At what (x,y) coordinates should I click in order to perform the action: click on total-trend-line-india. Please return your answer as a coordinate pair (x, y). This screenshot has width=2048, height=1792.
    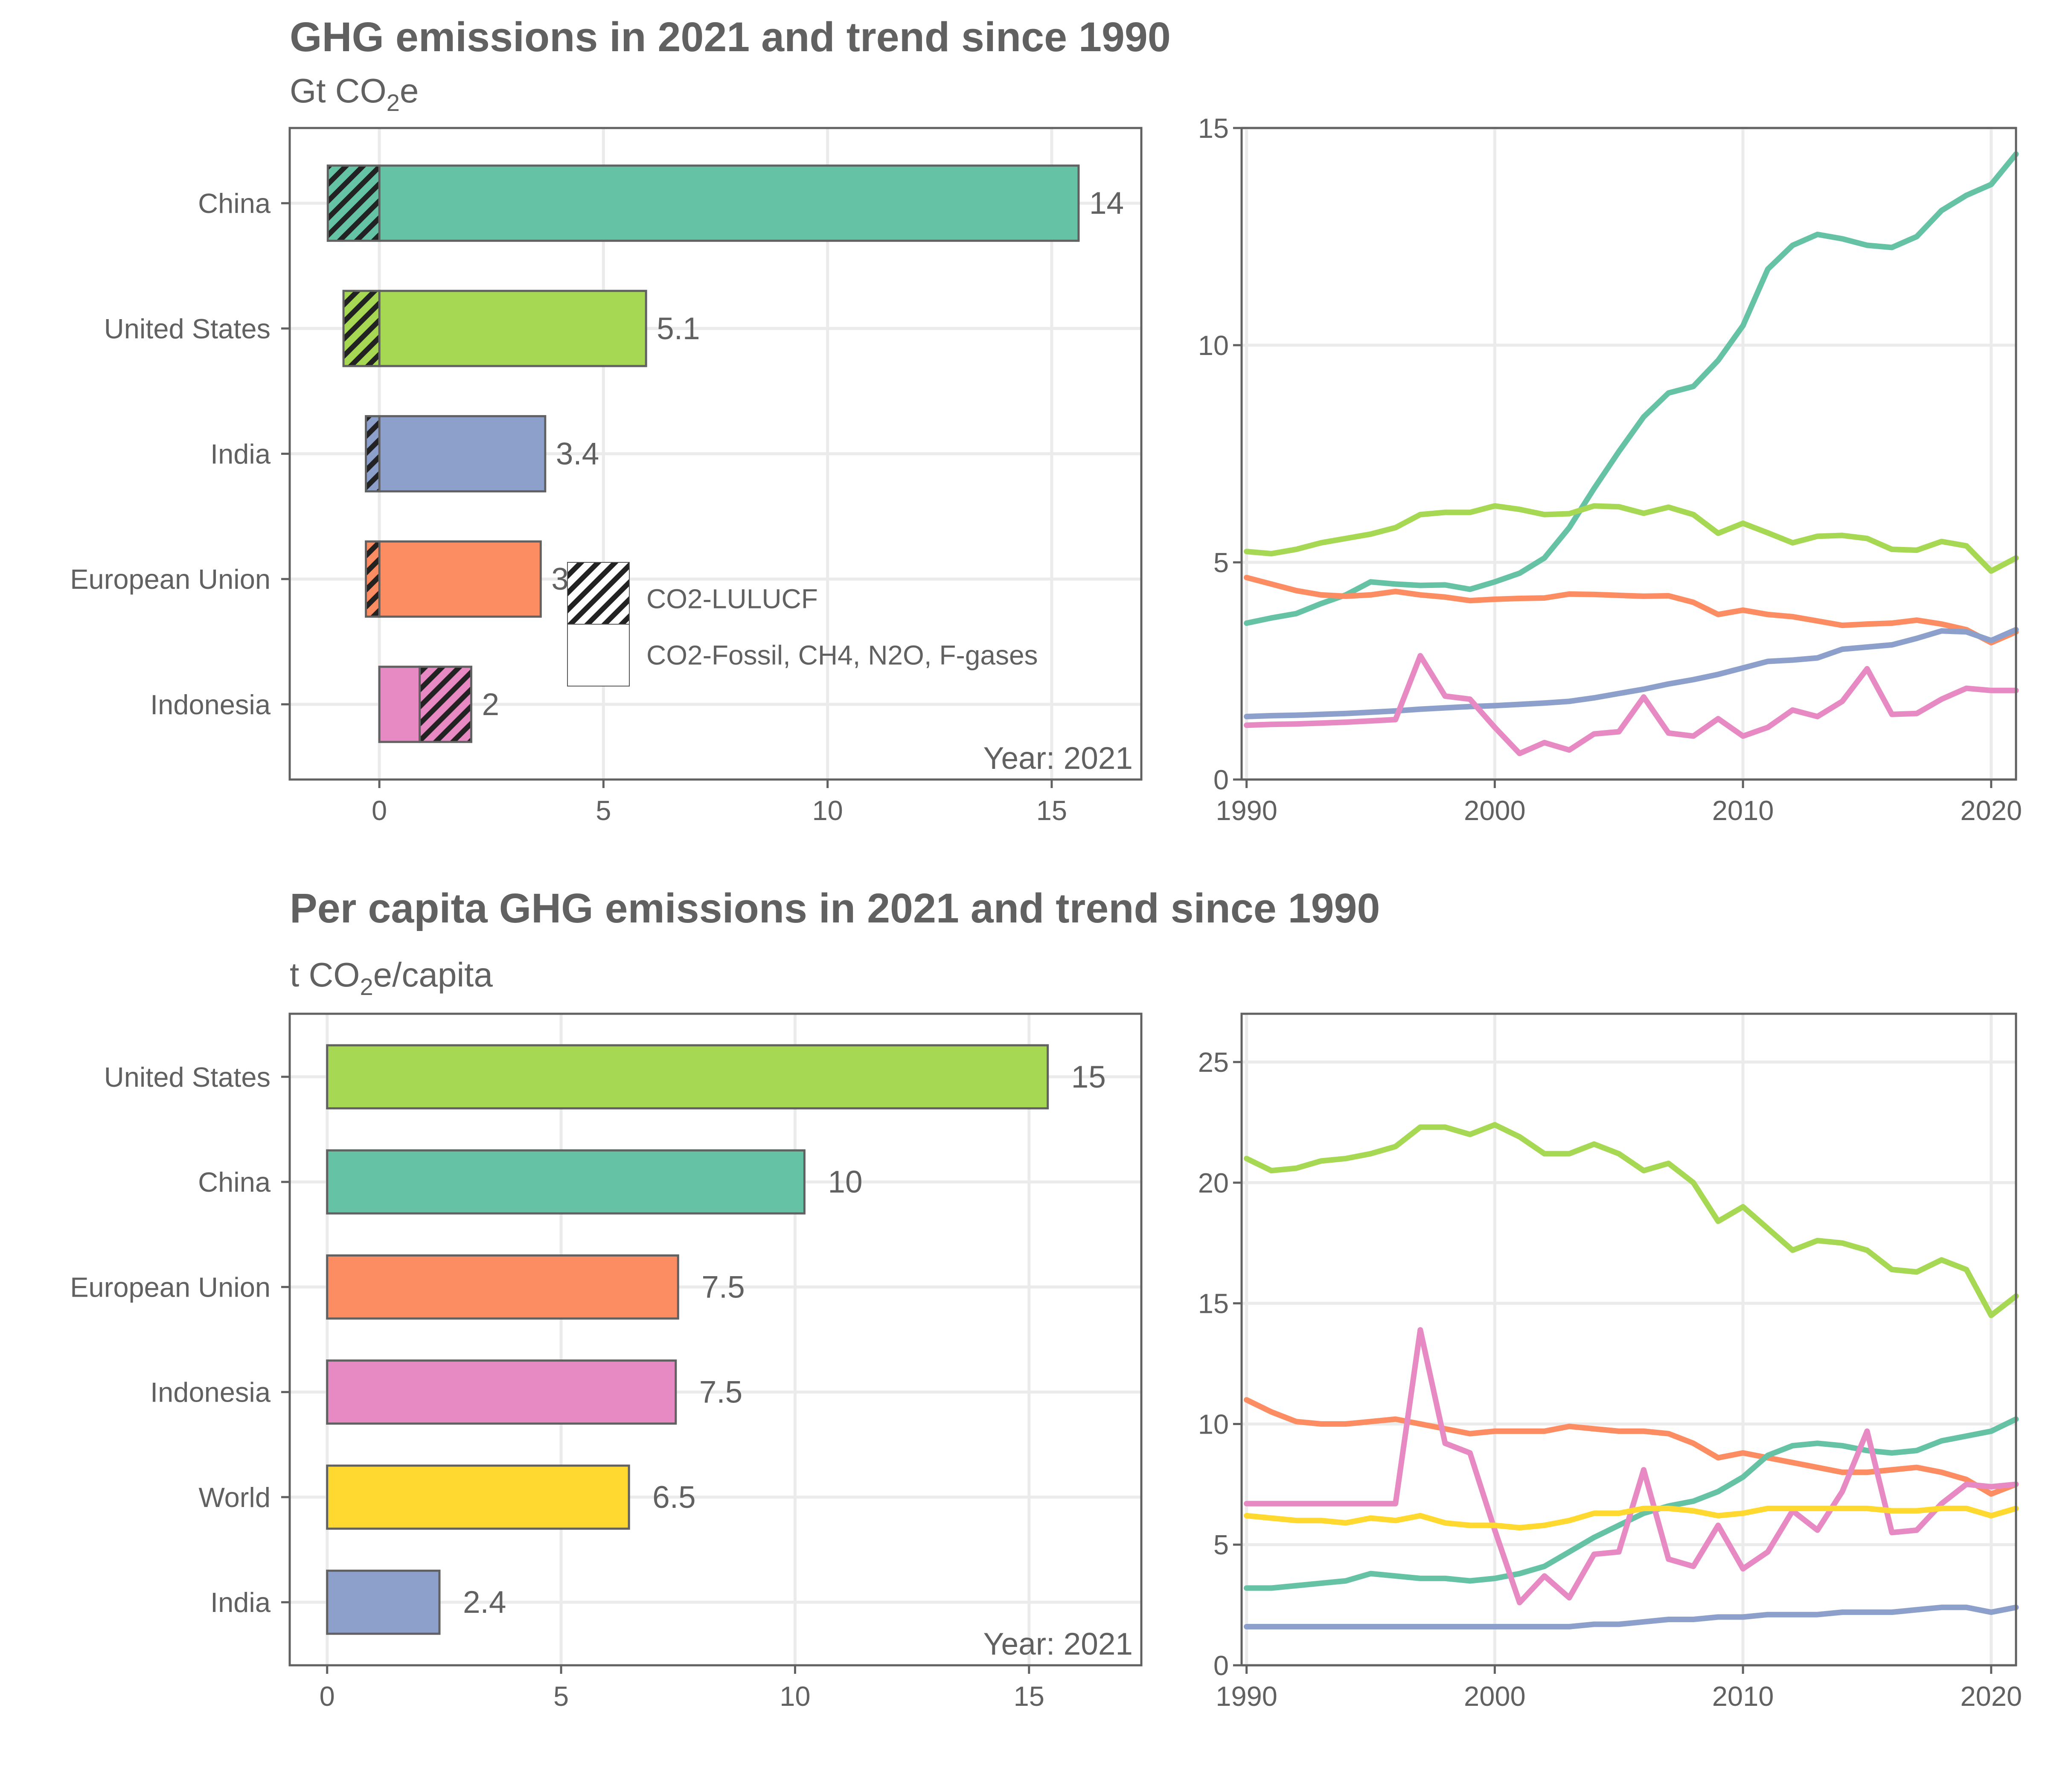
    Looking at the image, I should click on (1631, 673).